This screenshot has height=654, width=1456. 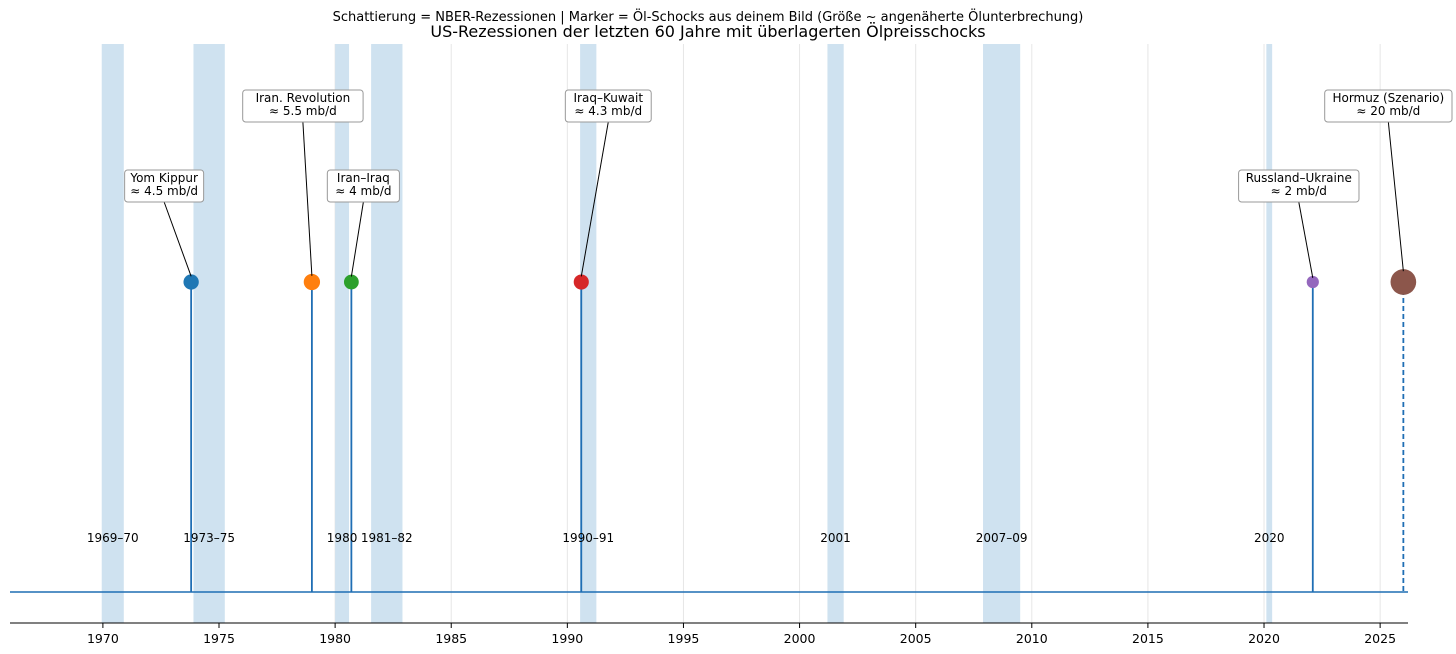 I want to click on shock-markers, so click(x=800, y=282).